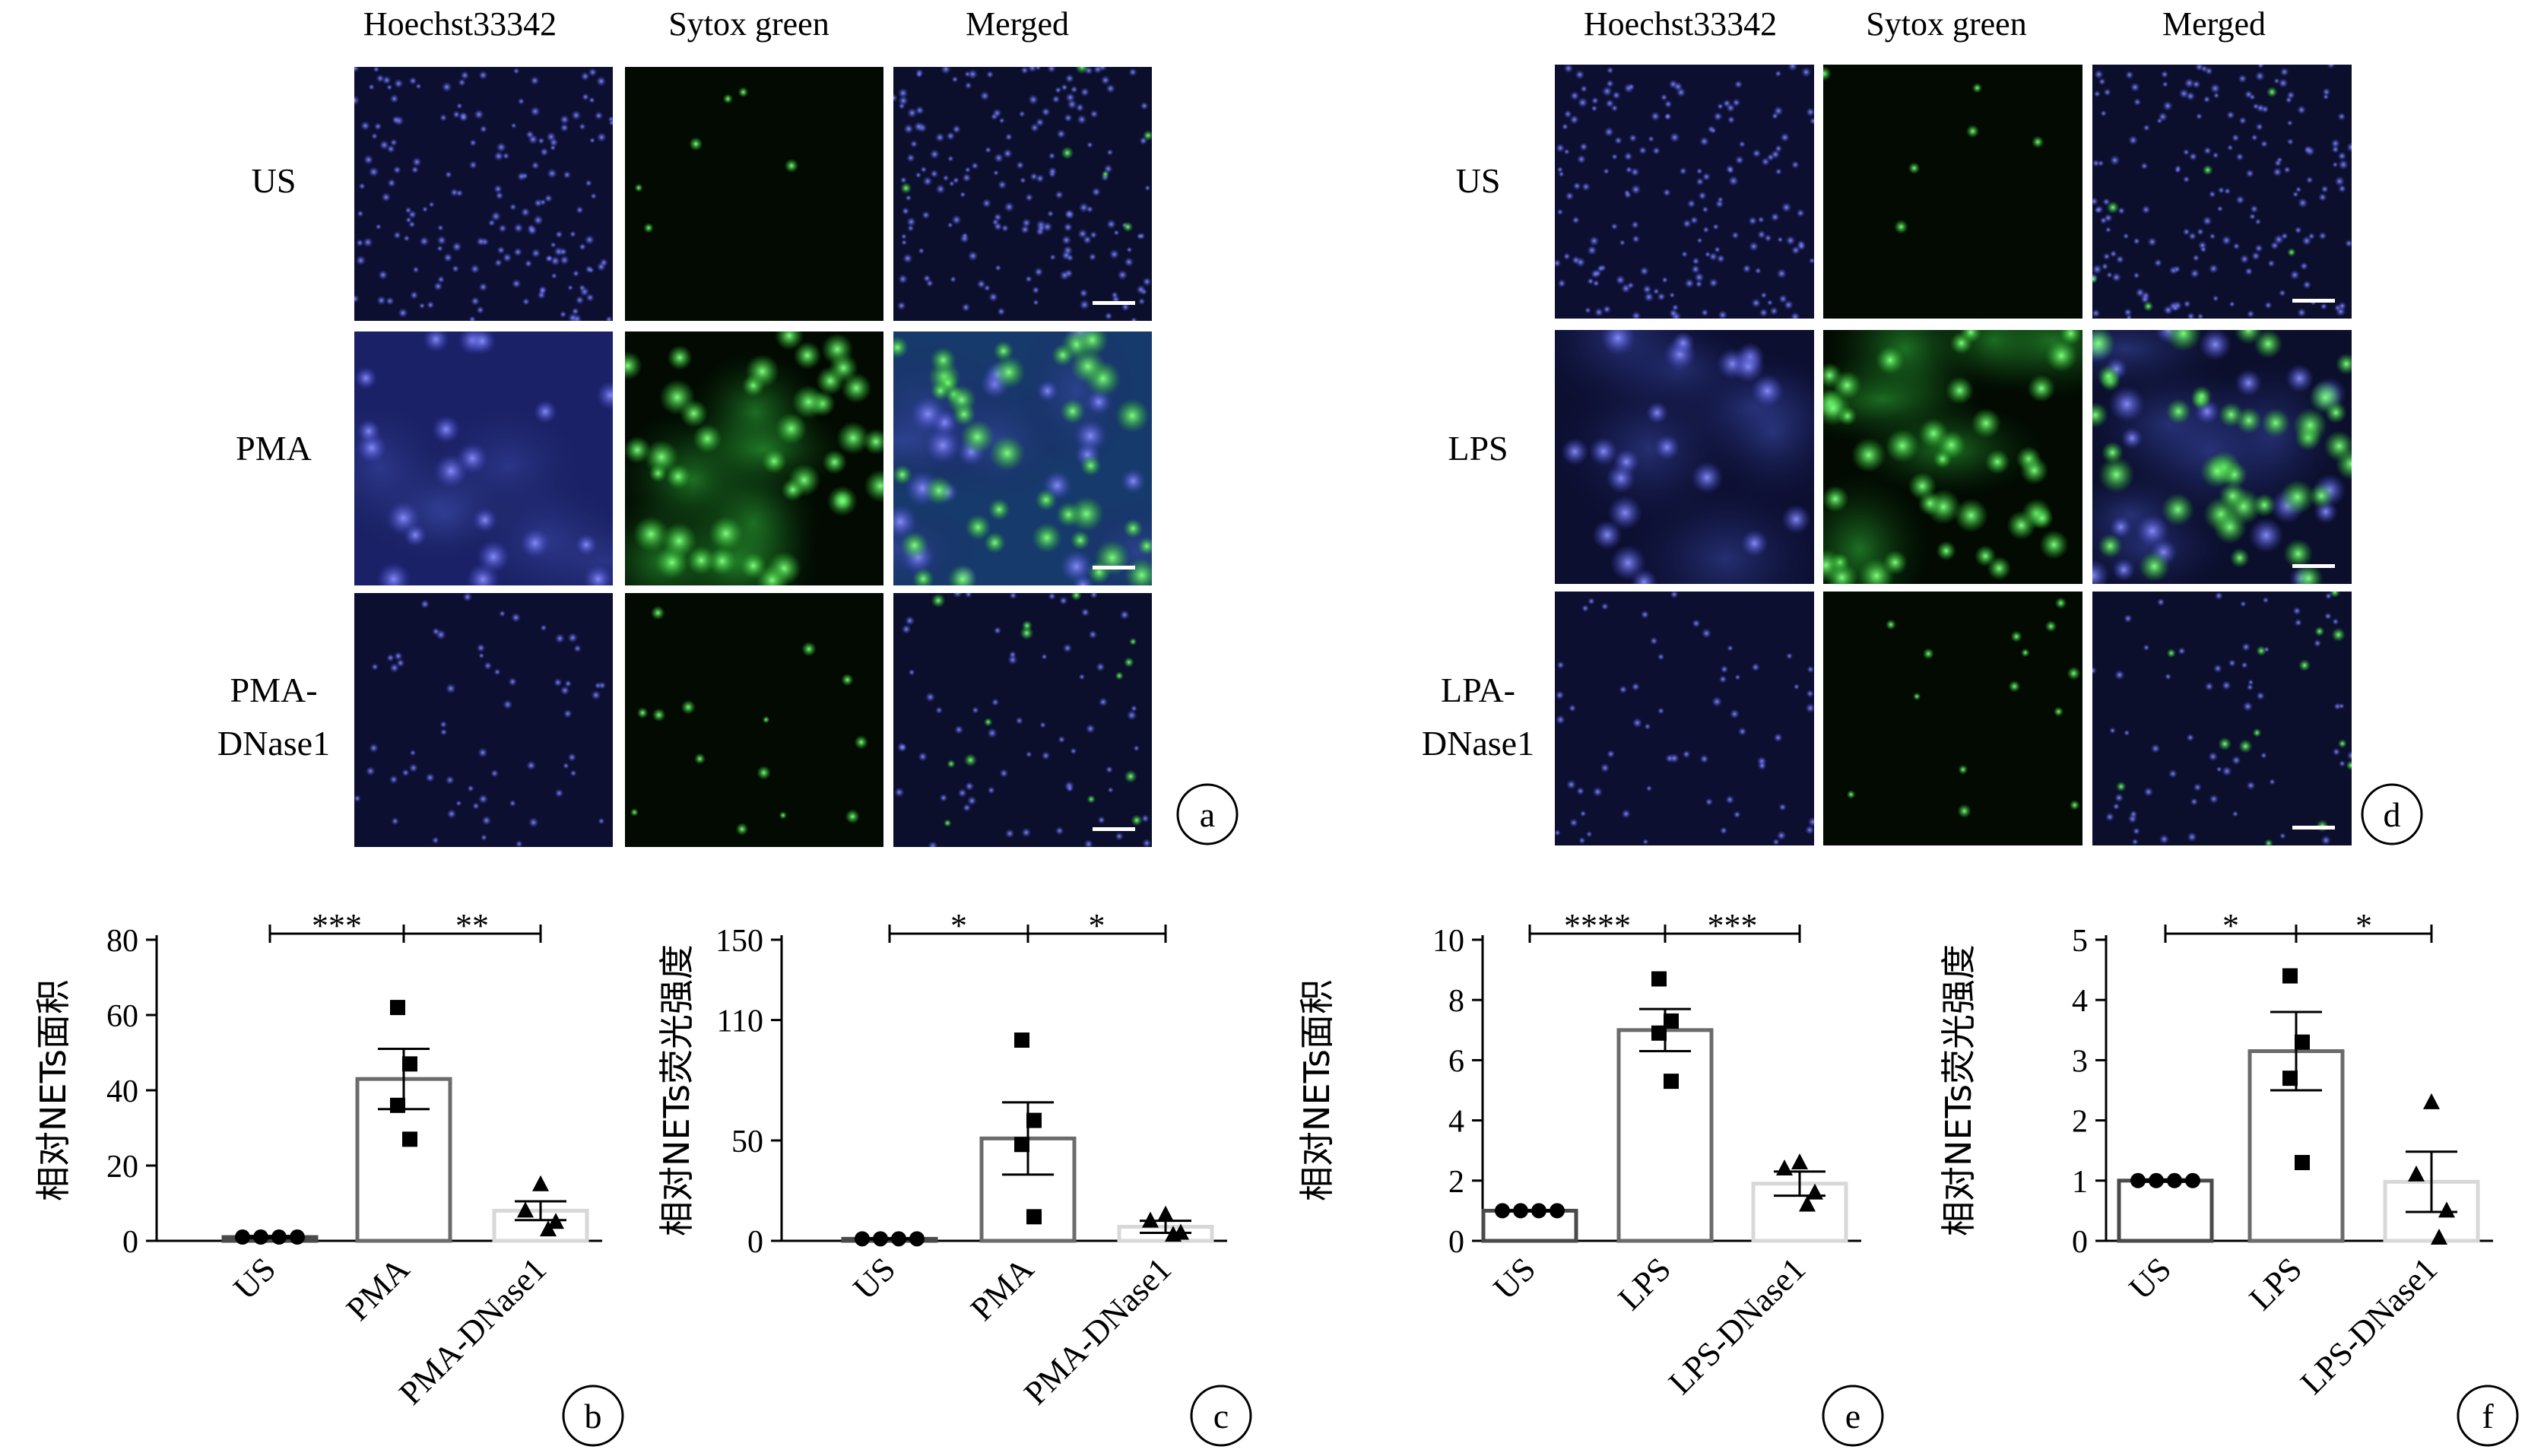  Describe the element at coordinates (1665, 1136) in the screenshot. I see `bar-lps` at that location.